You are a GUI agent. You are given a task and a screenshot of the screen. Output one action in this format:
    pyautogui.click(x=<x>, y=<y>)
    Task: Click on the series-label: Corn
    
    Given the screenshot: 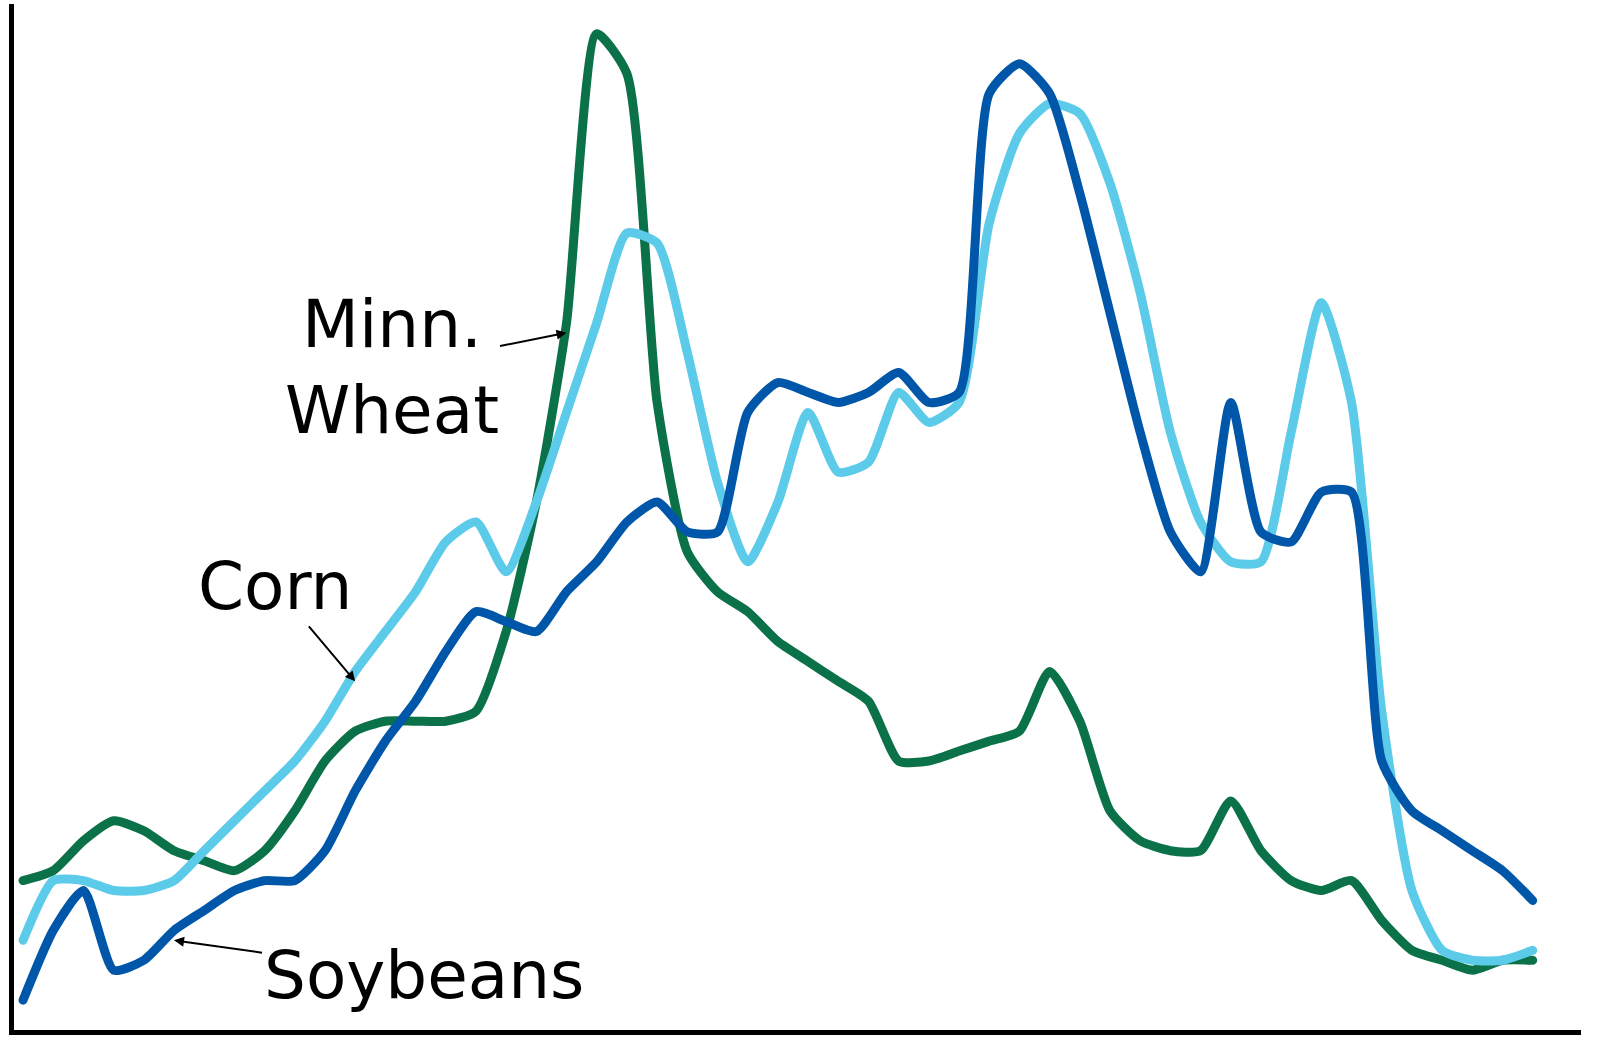 What is the action you would take?
    pyautogui.click(x=275, y=586)
    